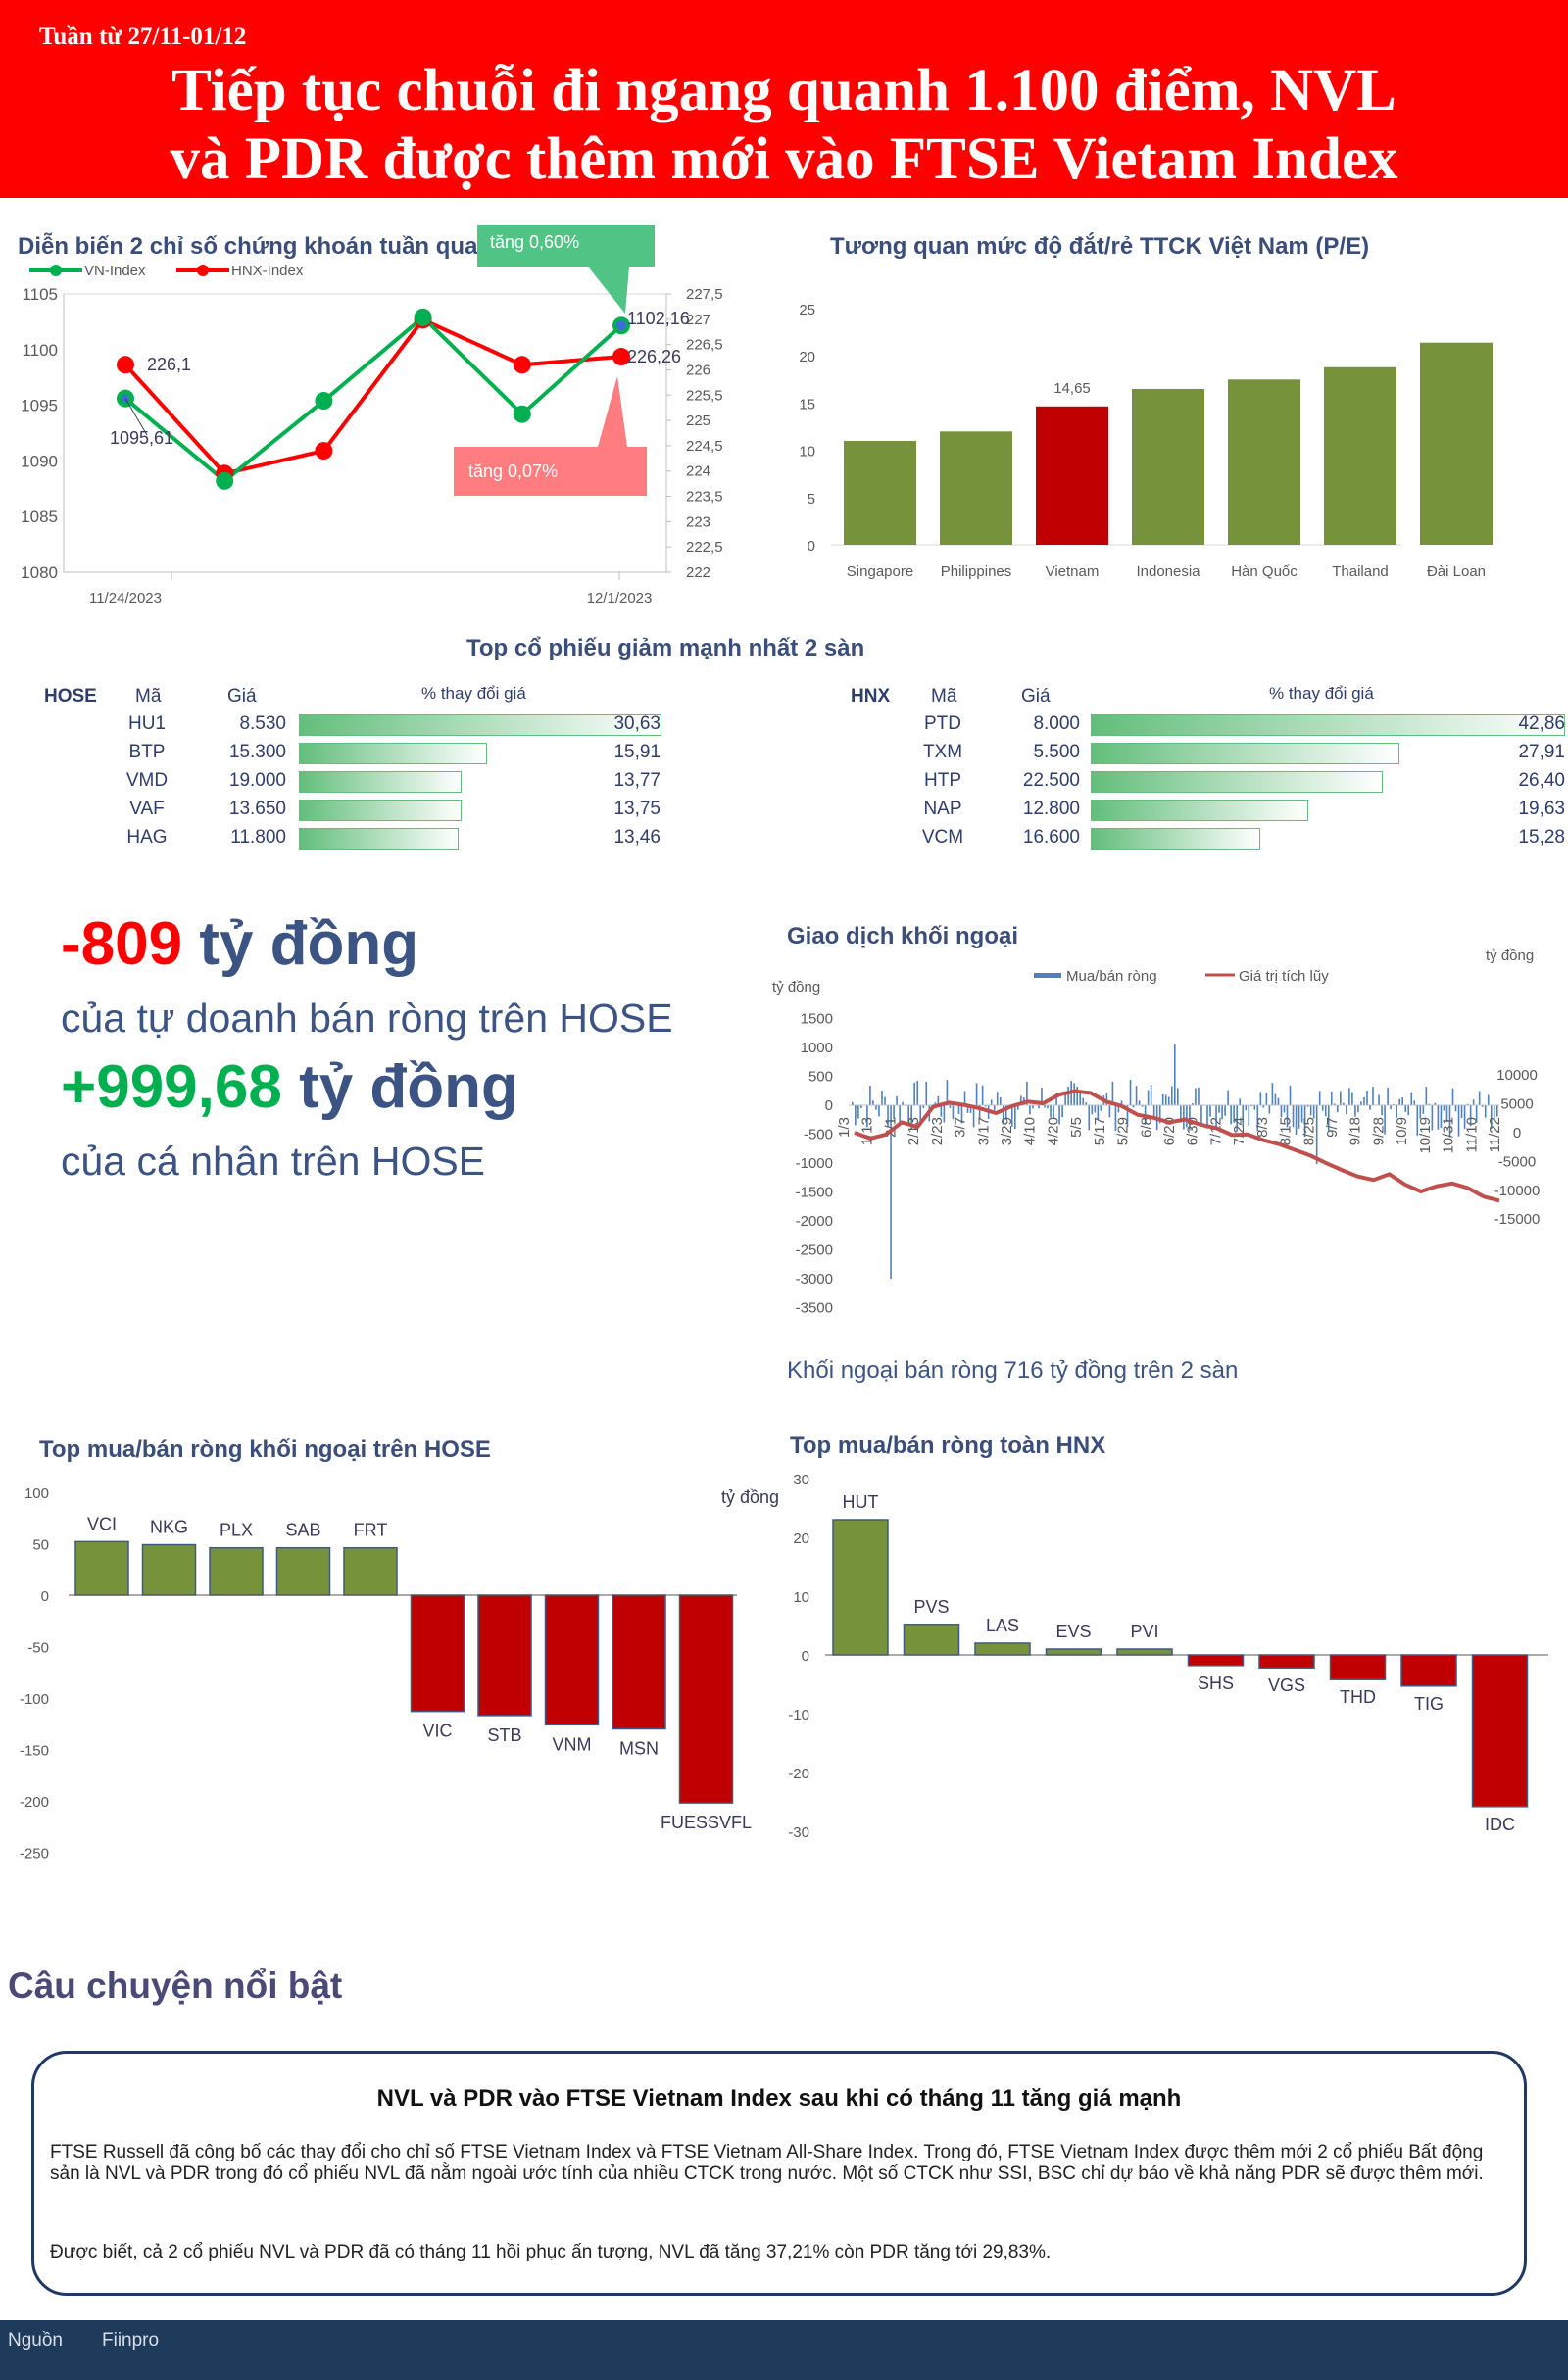 The width and height of the screenshot is (1568, 2380). I want to click on foreign-date-label: 2/23, so click(937, 1131).